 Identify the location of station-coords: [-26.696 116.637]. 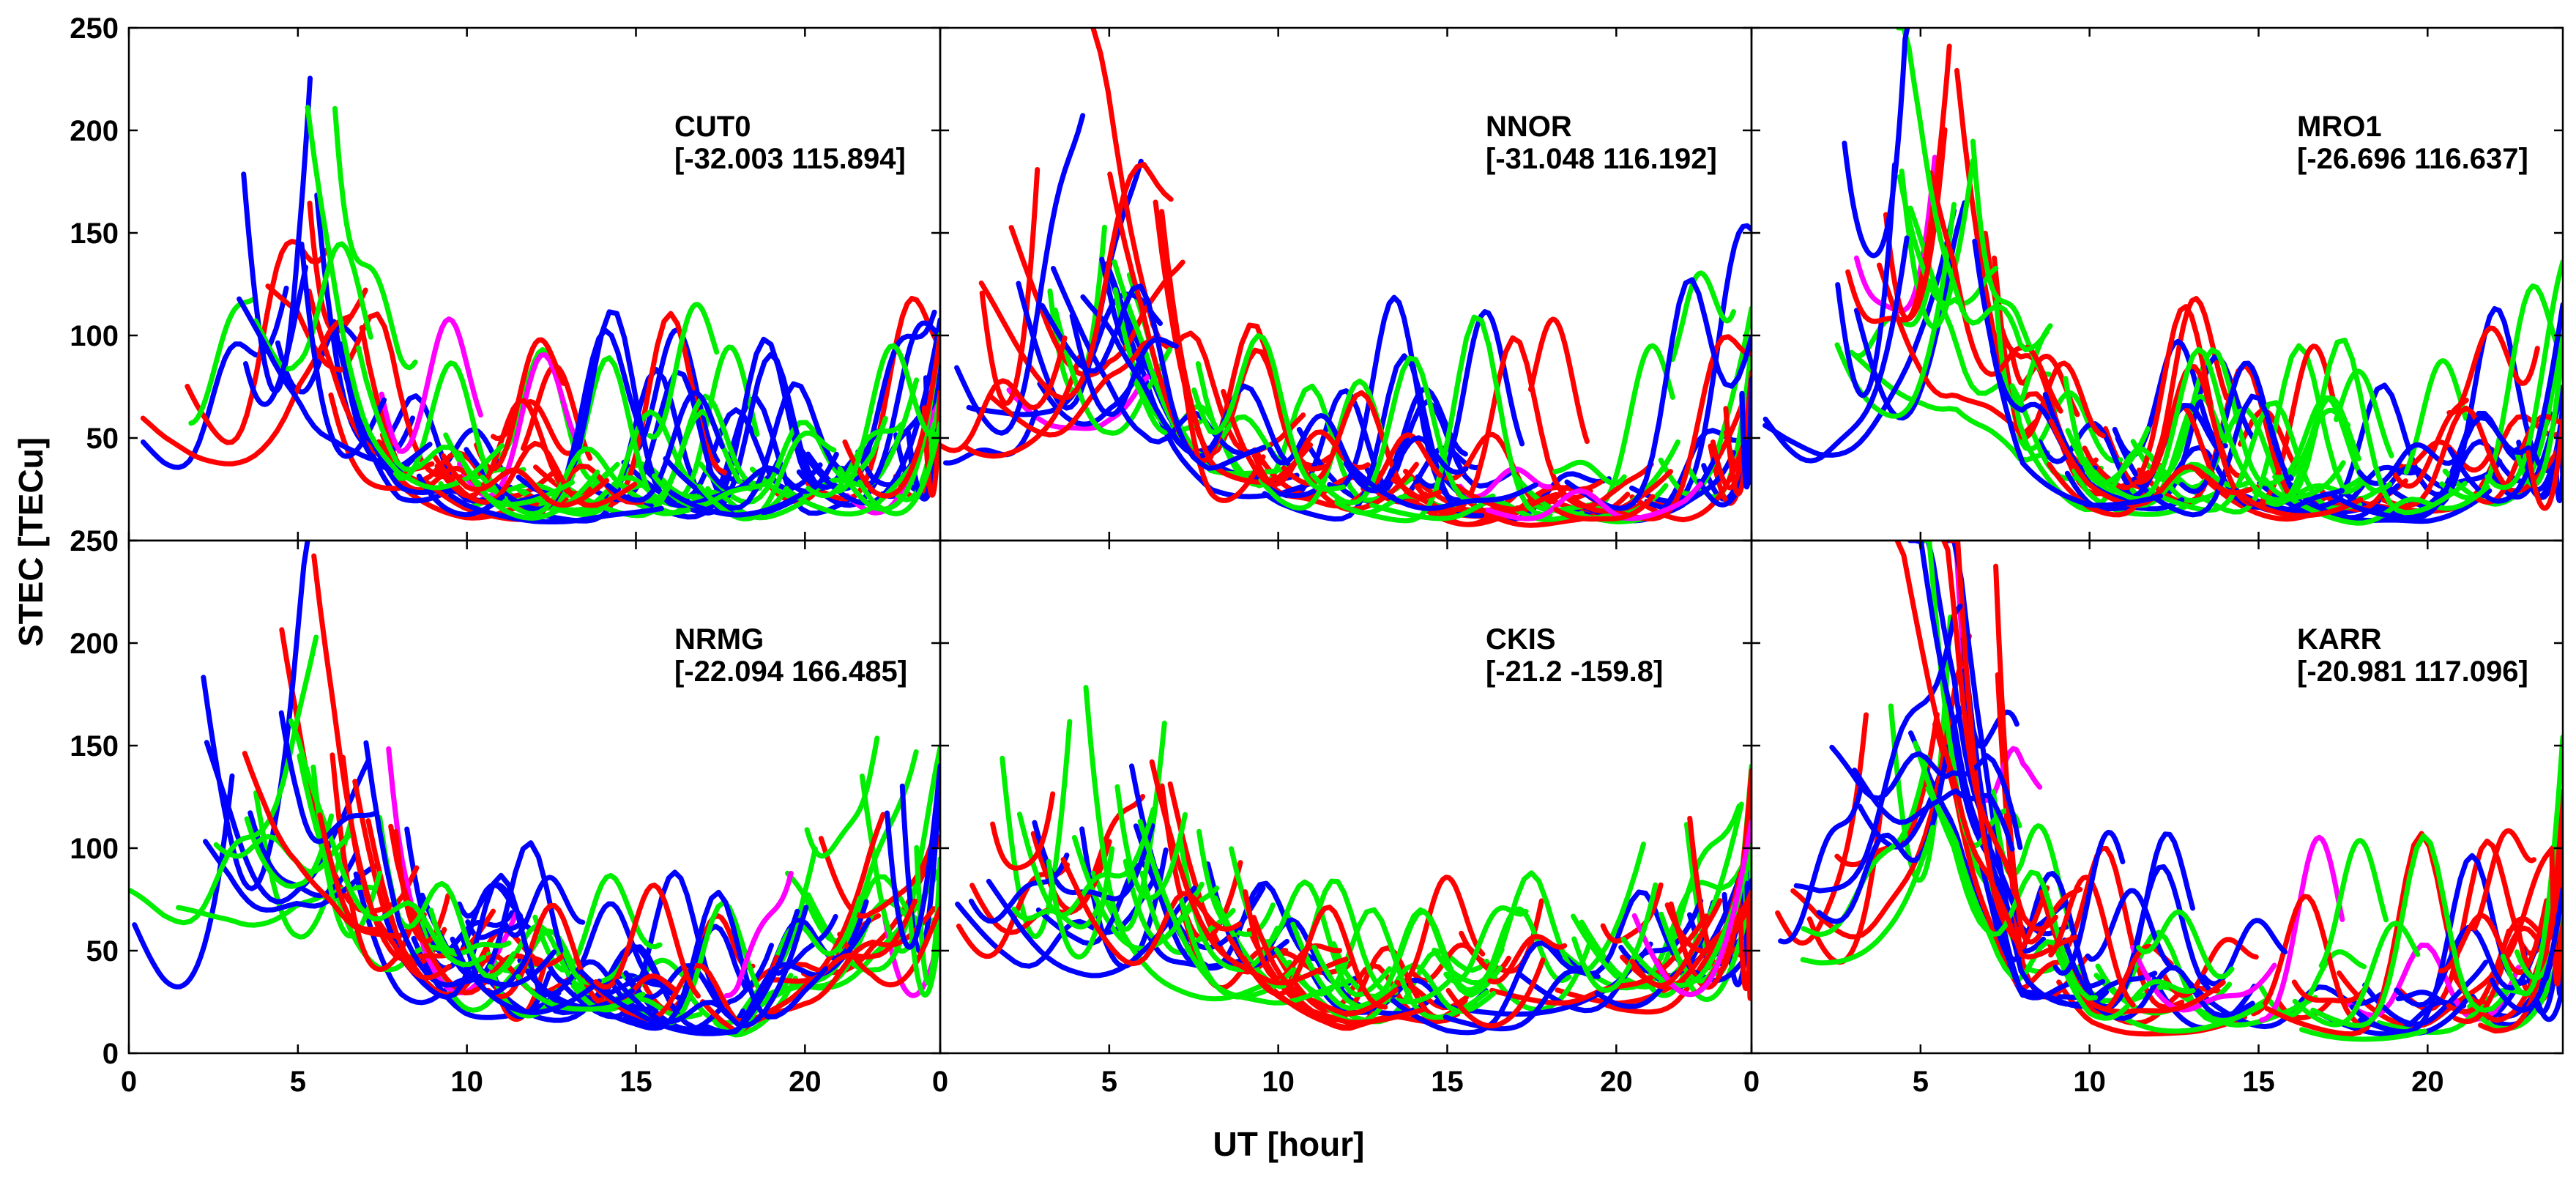
(2412, 159).